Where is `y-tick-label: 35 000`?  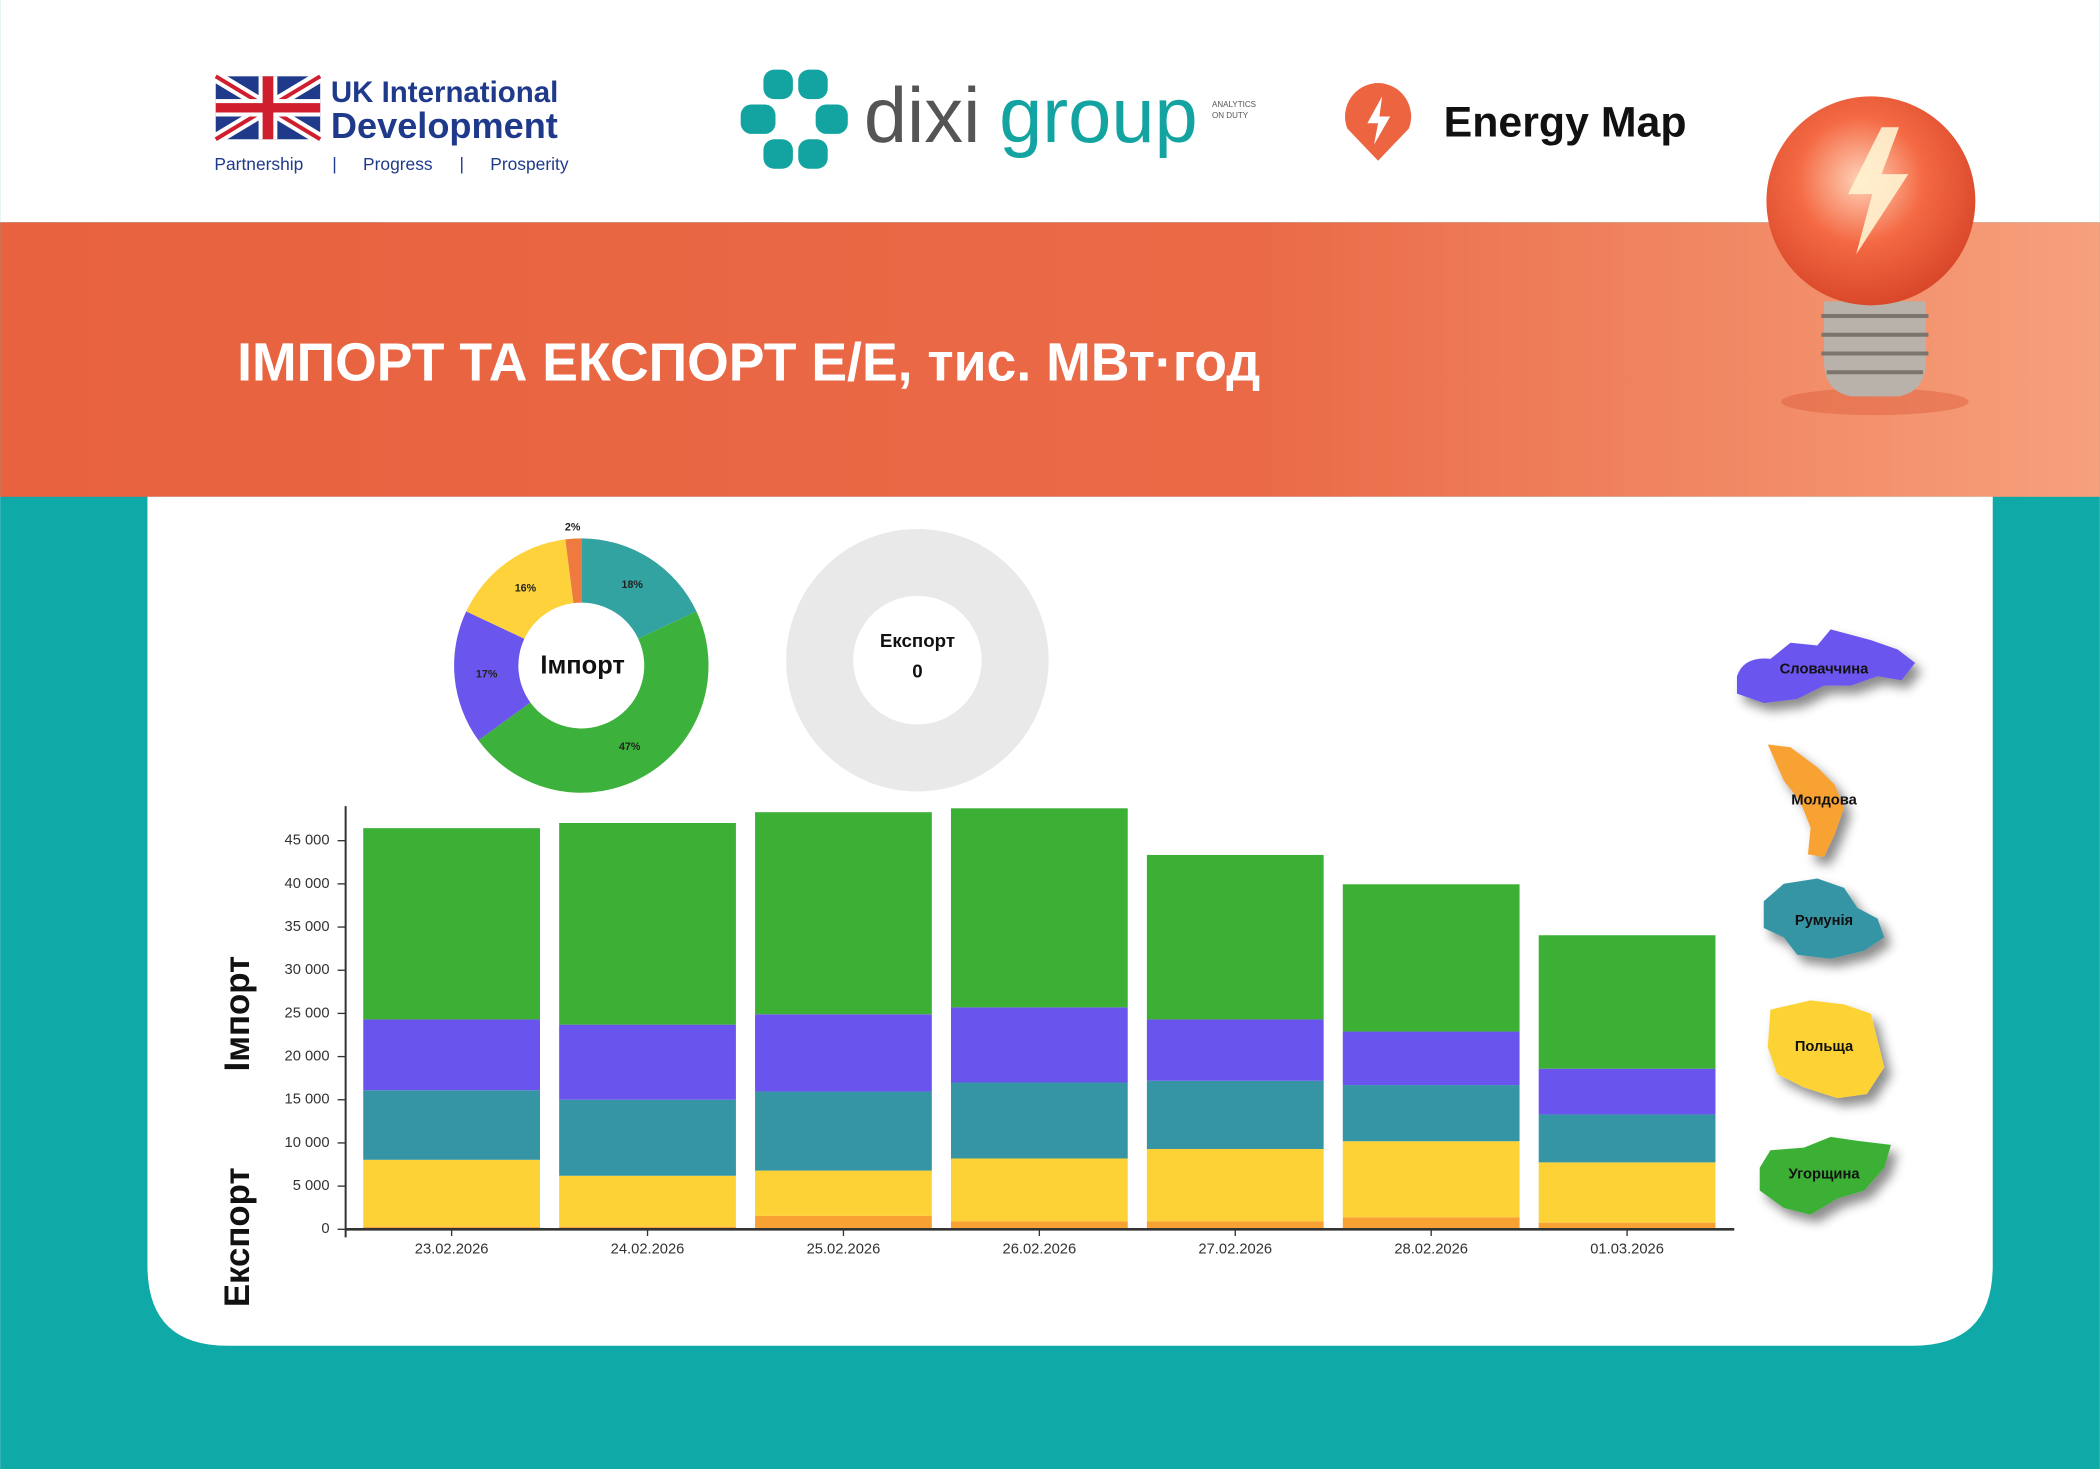
y-tick-label: 35 000 is located at coordinates (307, 927).